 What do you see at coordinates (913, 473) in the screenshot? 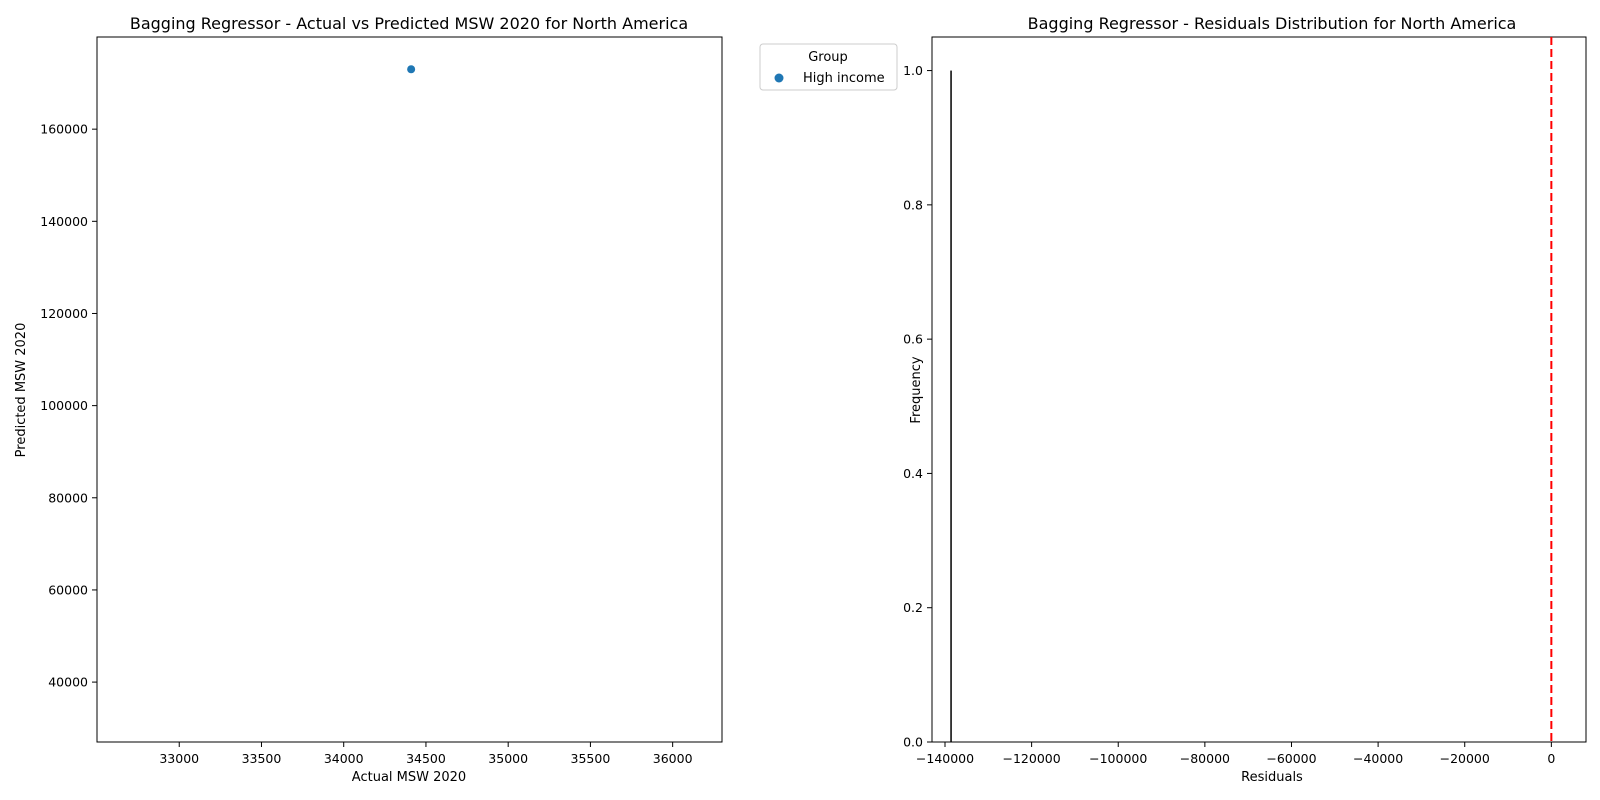
I see `histogram-y-tick-label: 0.4` at bounding box center [913, 473].